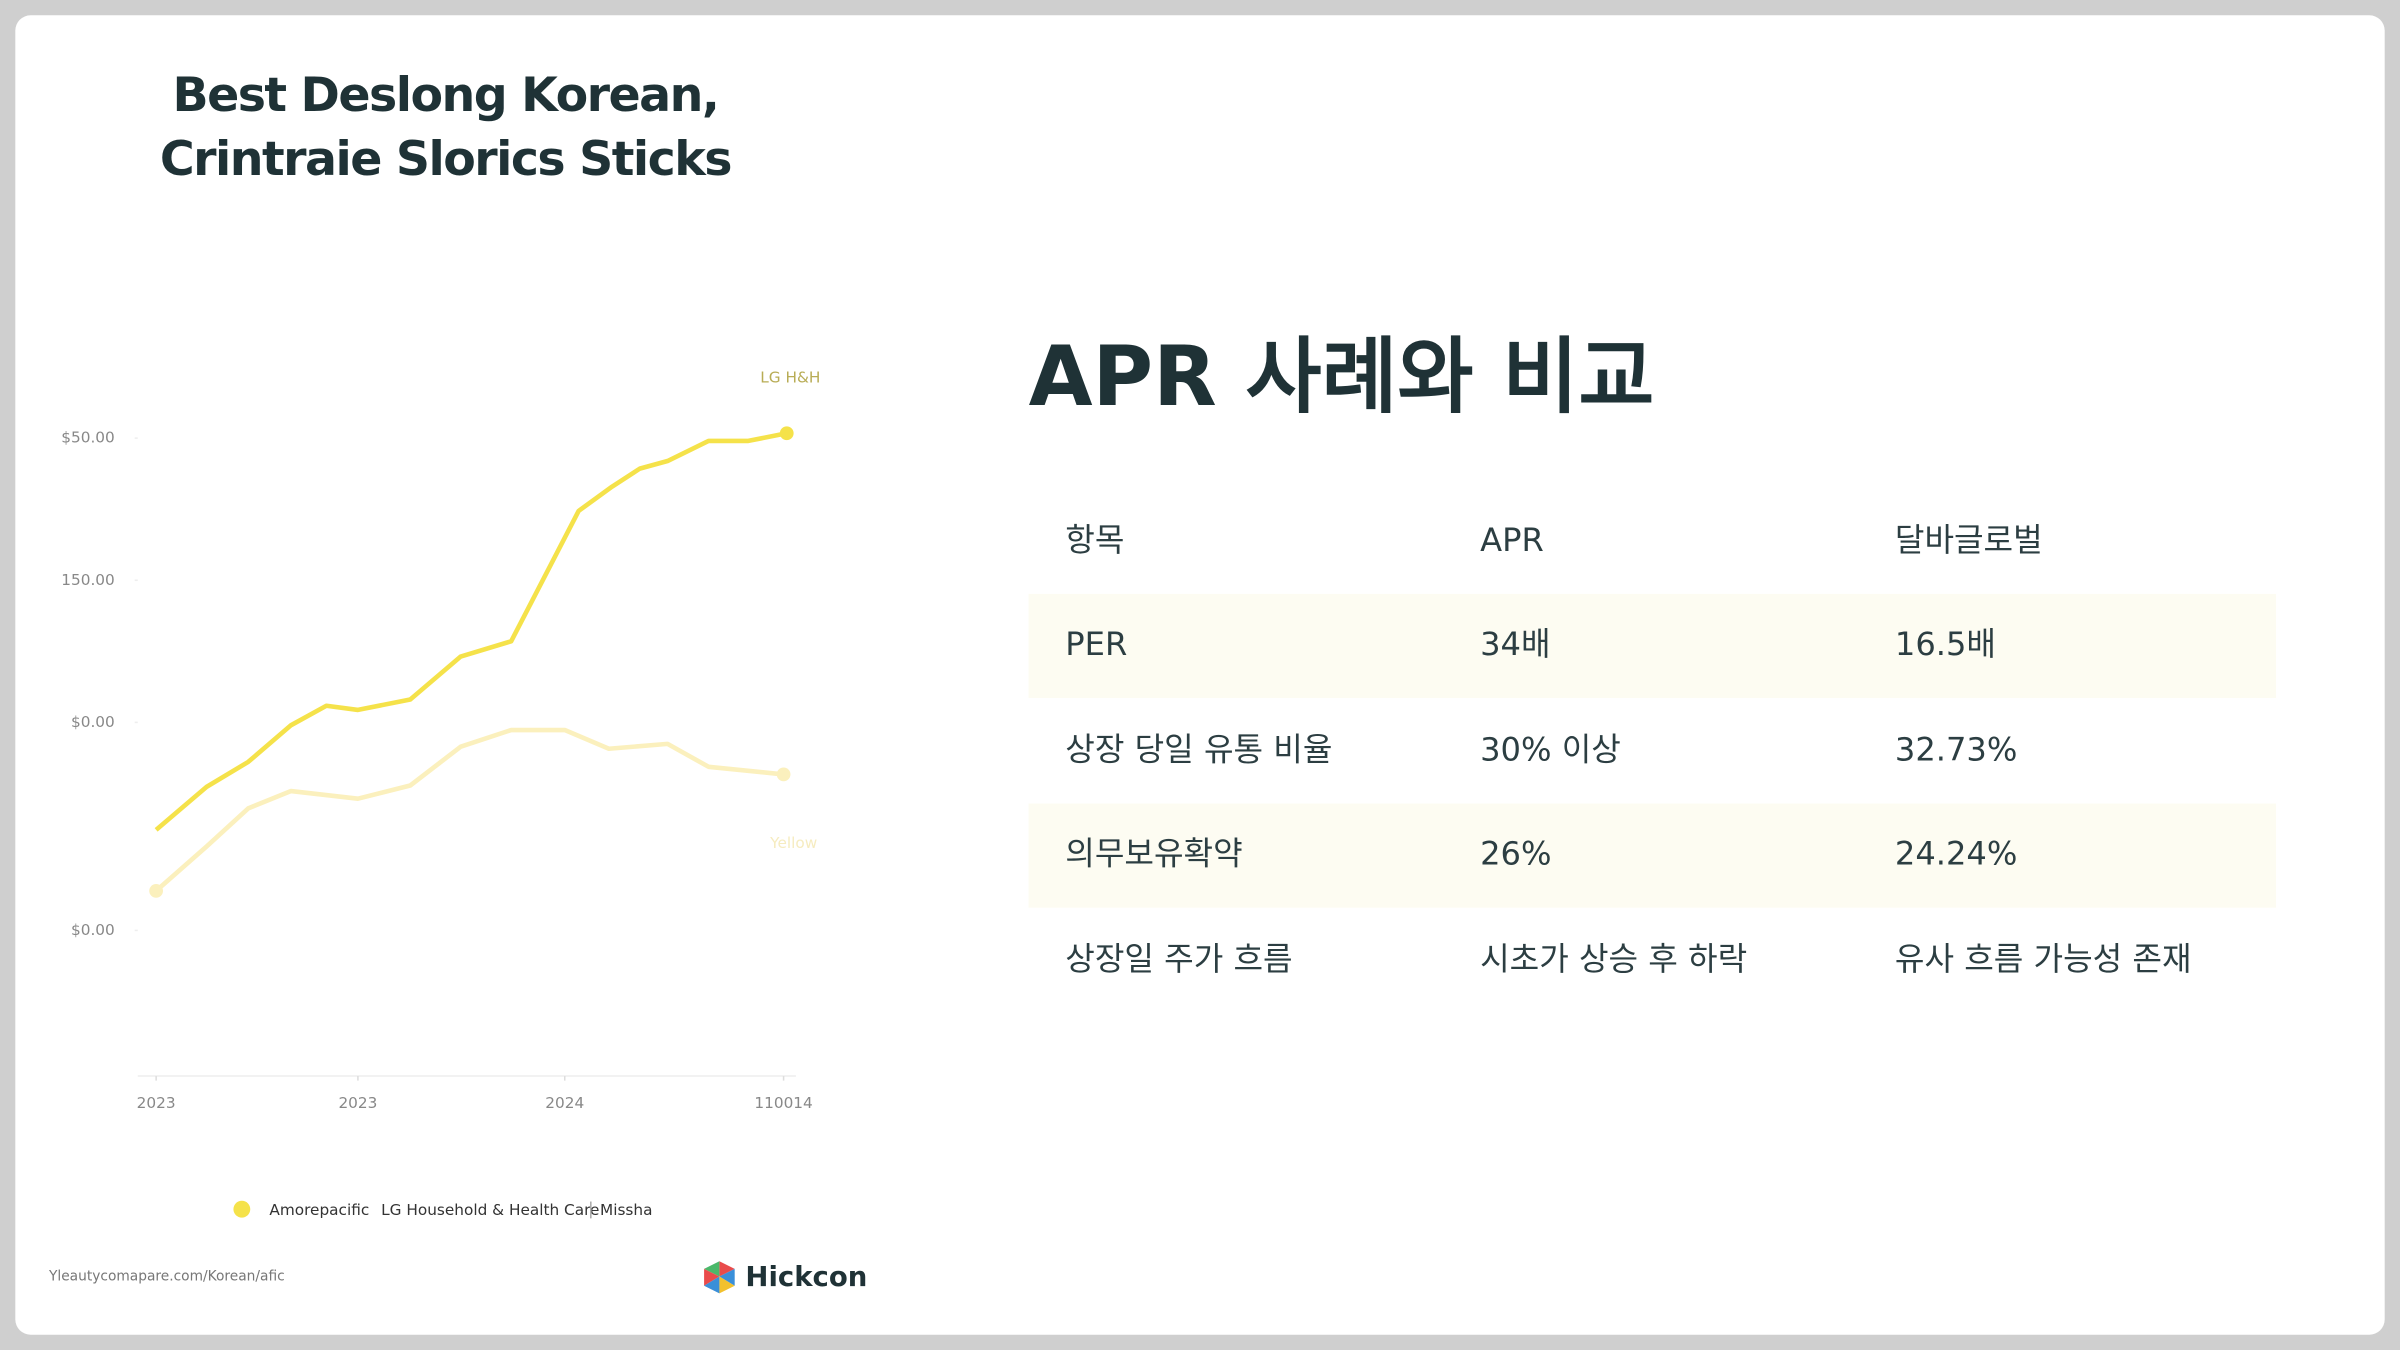 The image size is (2400, 1350). I want to click on y-tick-label: 150.00, so click(88, 580).